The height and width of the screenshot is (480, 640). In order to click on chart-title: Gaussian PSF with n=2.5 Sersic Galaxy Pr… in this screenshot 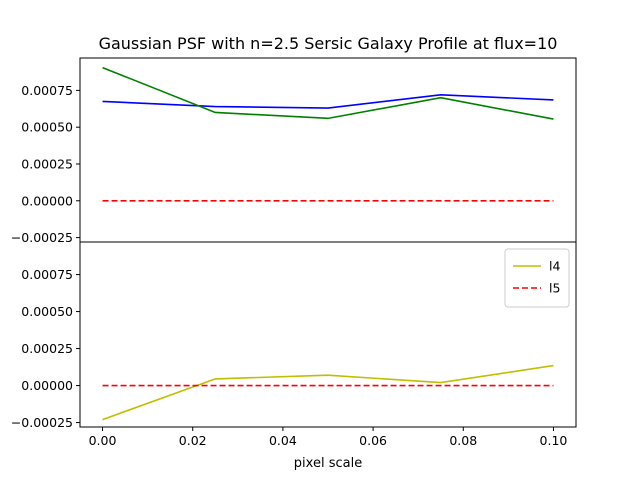, I will do `click(328, 43)`.